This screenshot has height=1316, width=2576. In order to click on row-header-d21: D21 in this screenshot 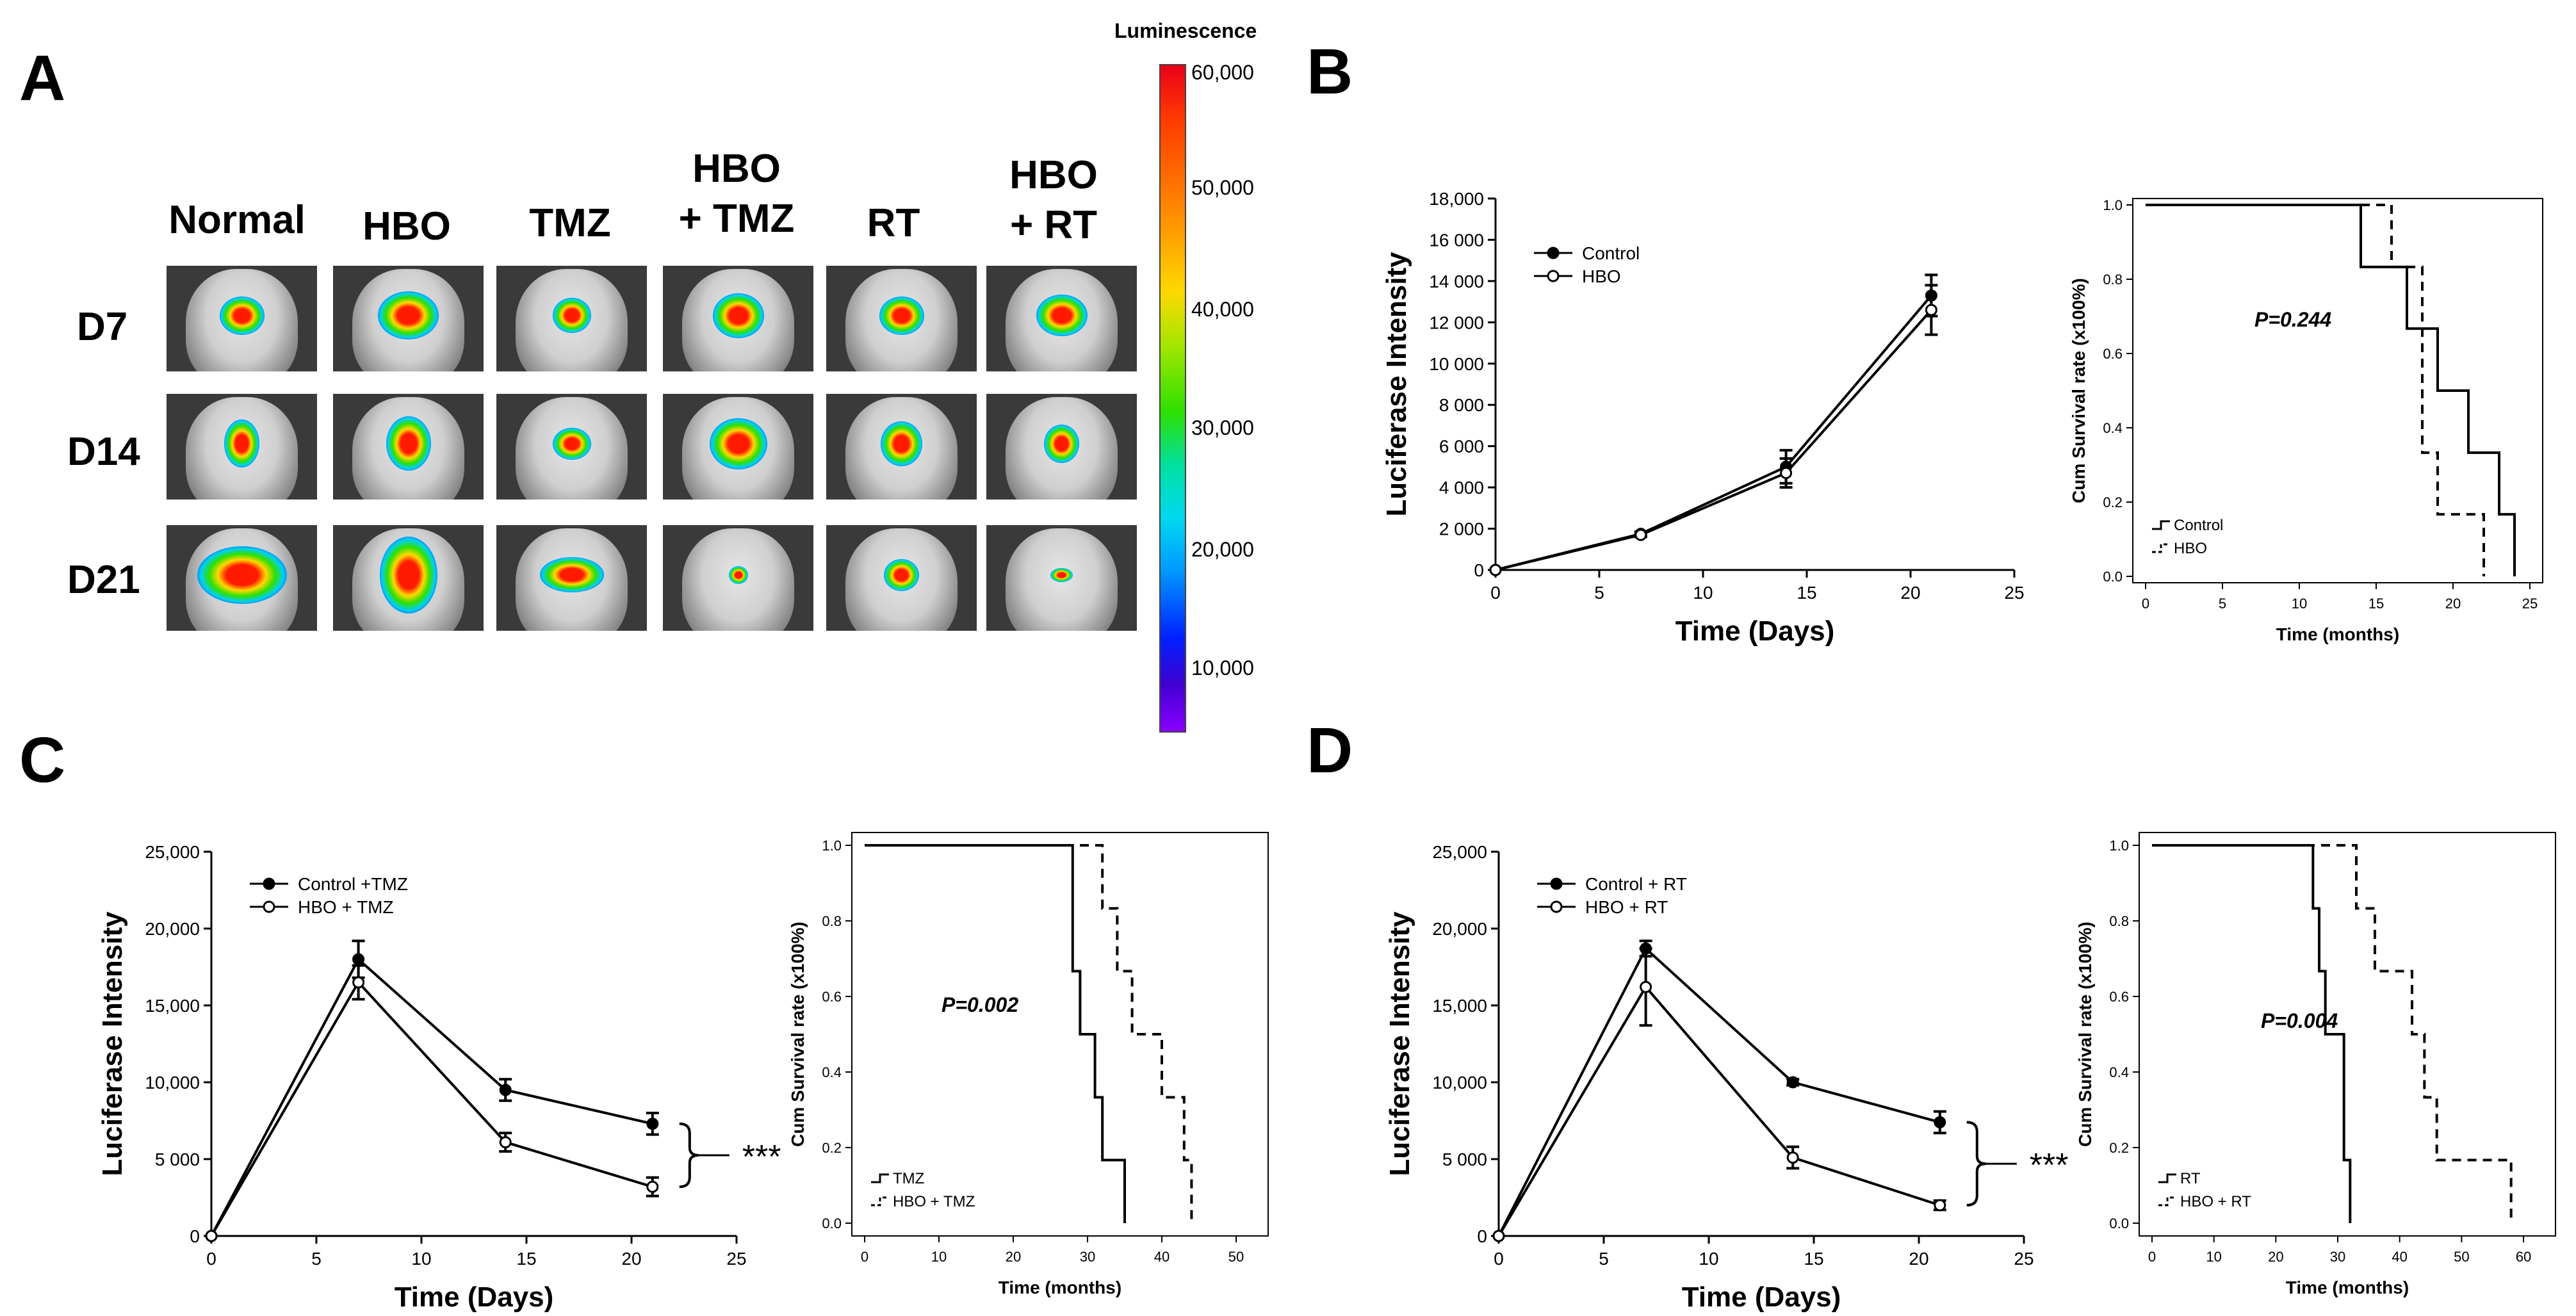, I will do `click(103, 580)`.